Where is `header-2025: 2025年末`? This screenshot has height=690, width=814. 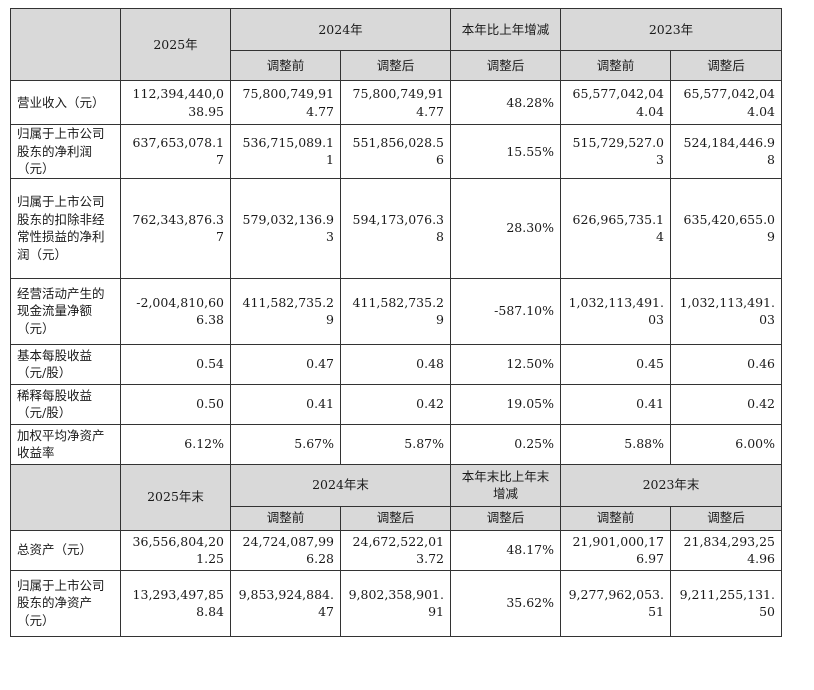
header-2025: 2025年末 is located at coordinates (175, 497).